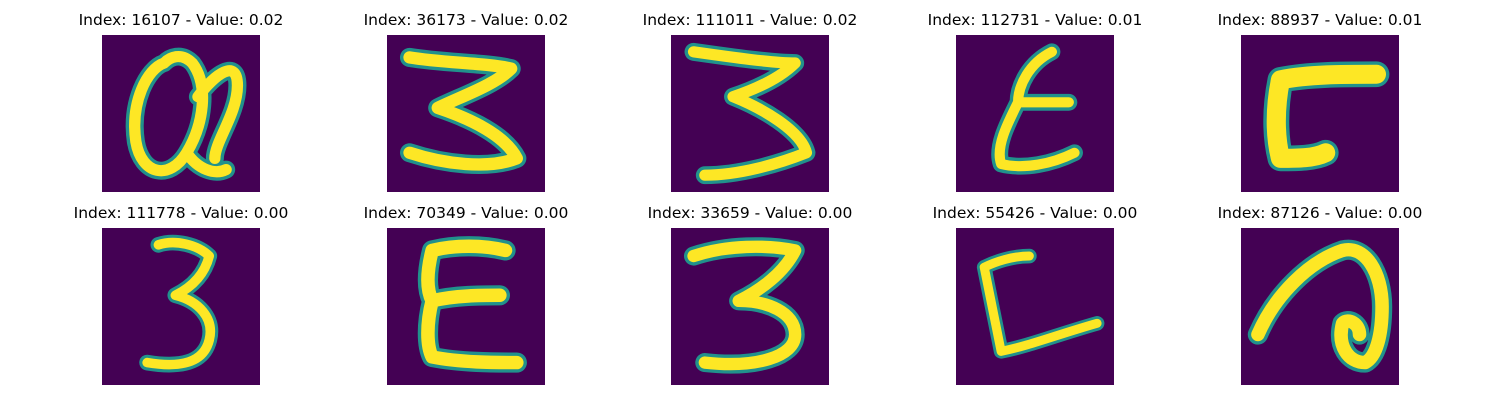 This screenshot has width=1500, height=400. I want to click on panel-title: Index: 88937 - Value: 0.01, so click(1320, 20).